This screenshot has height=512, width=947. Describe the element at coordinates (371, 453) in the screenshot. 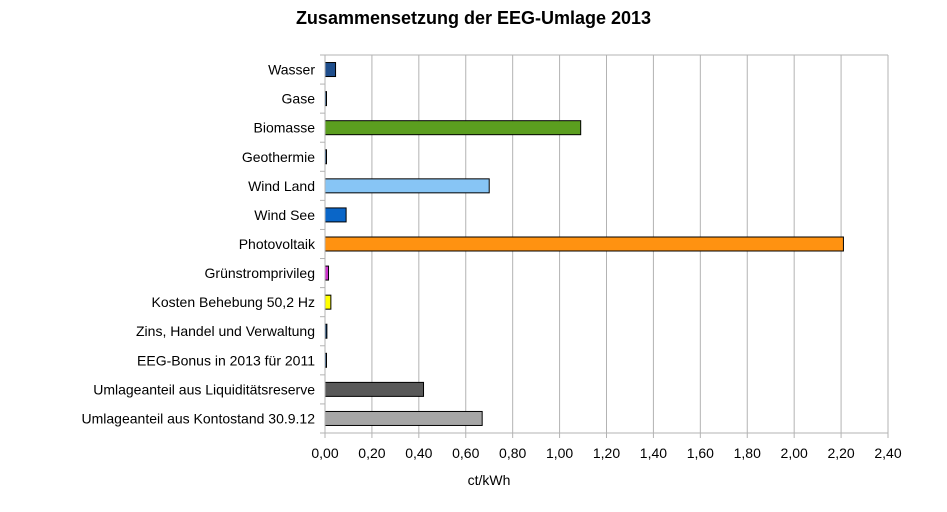

I see `x-tick-label: 0,20` at that location.